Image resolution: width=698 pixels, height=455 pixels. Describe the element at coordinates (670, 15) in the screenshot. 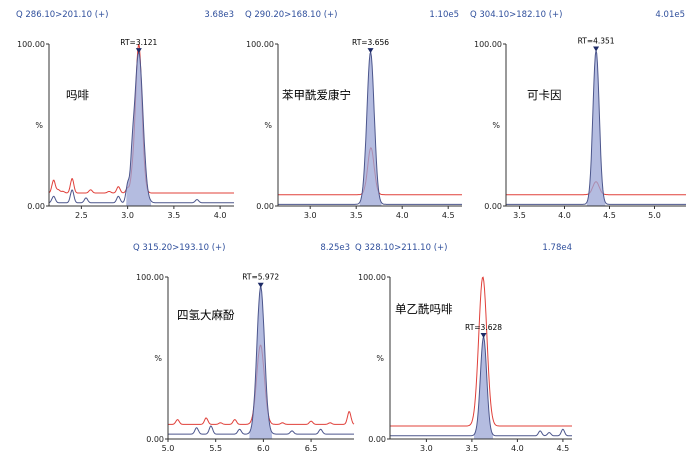

I see `intensity-label: 4.01e5` at that location.